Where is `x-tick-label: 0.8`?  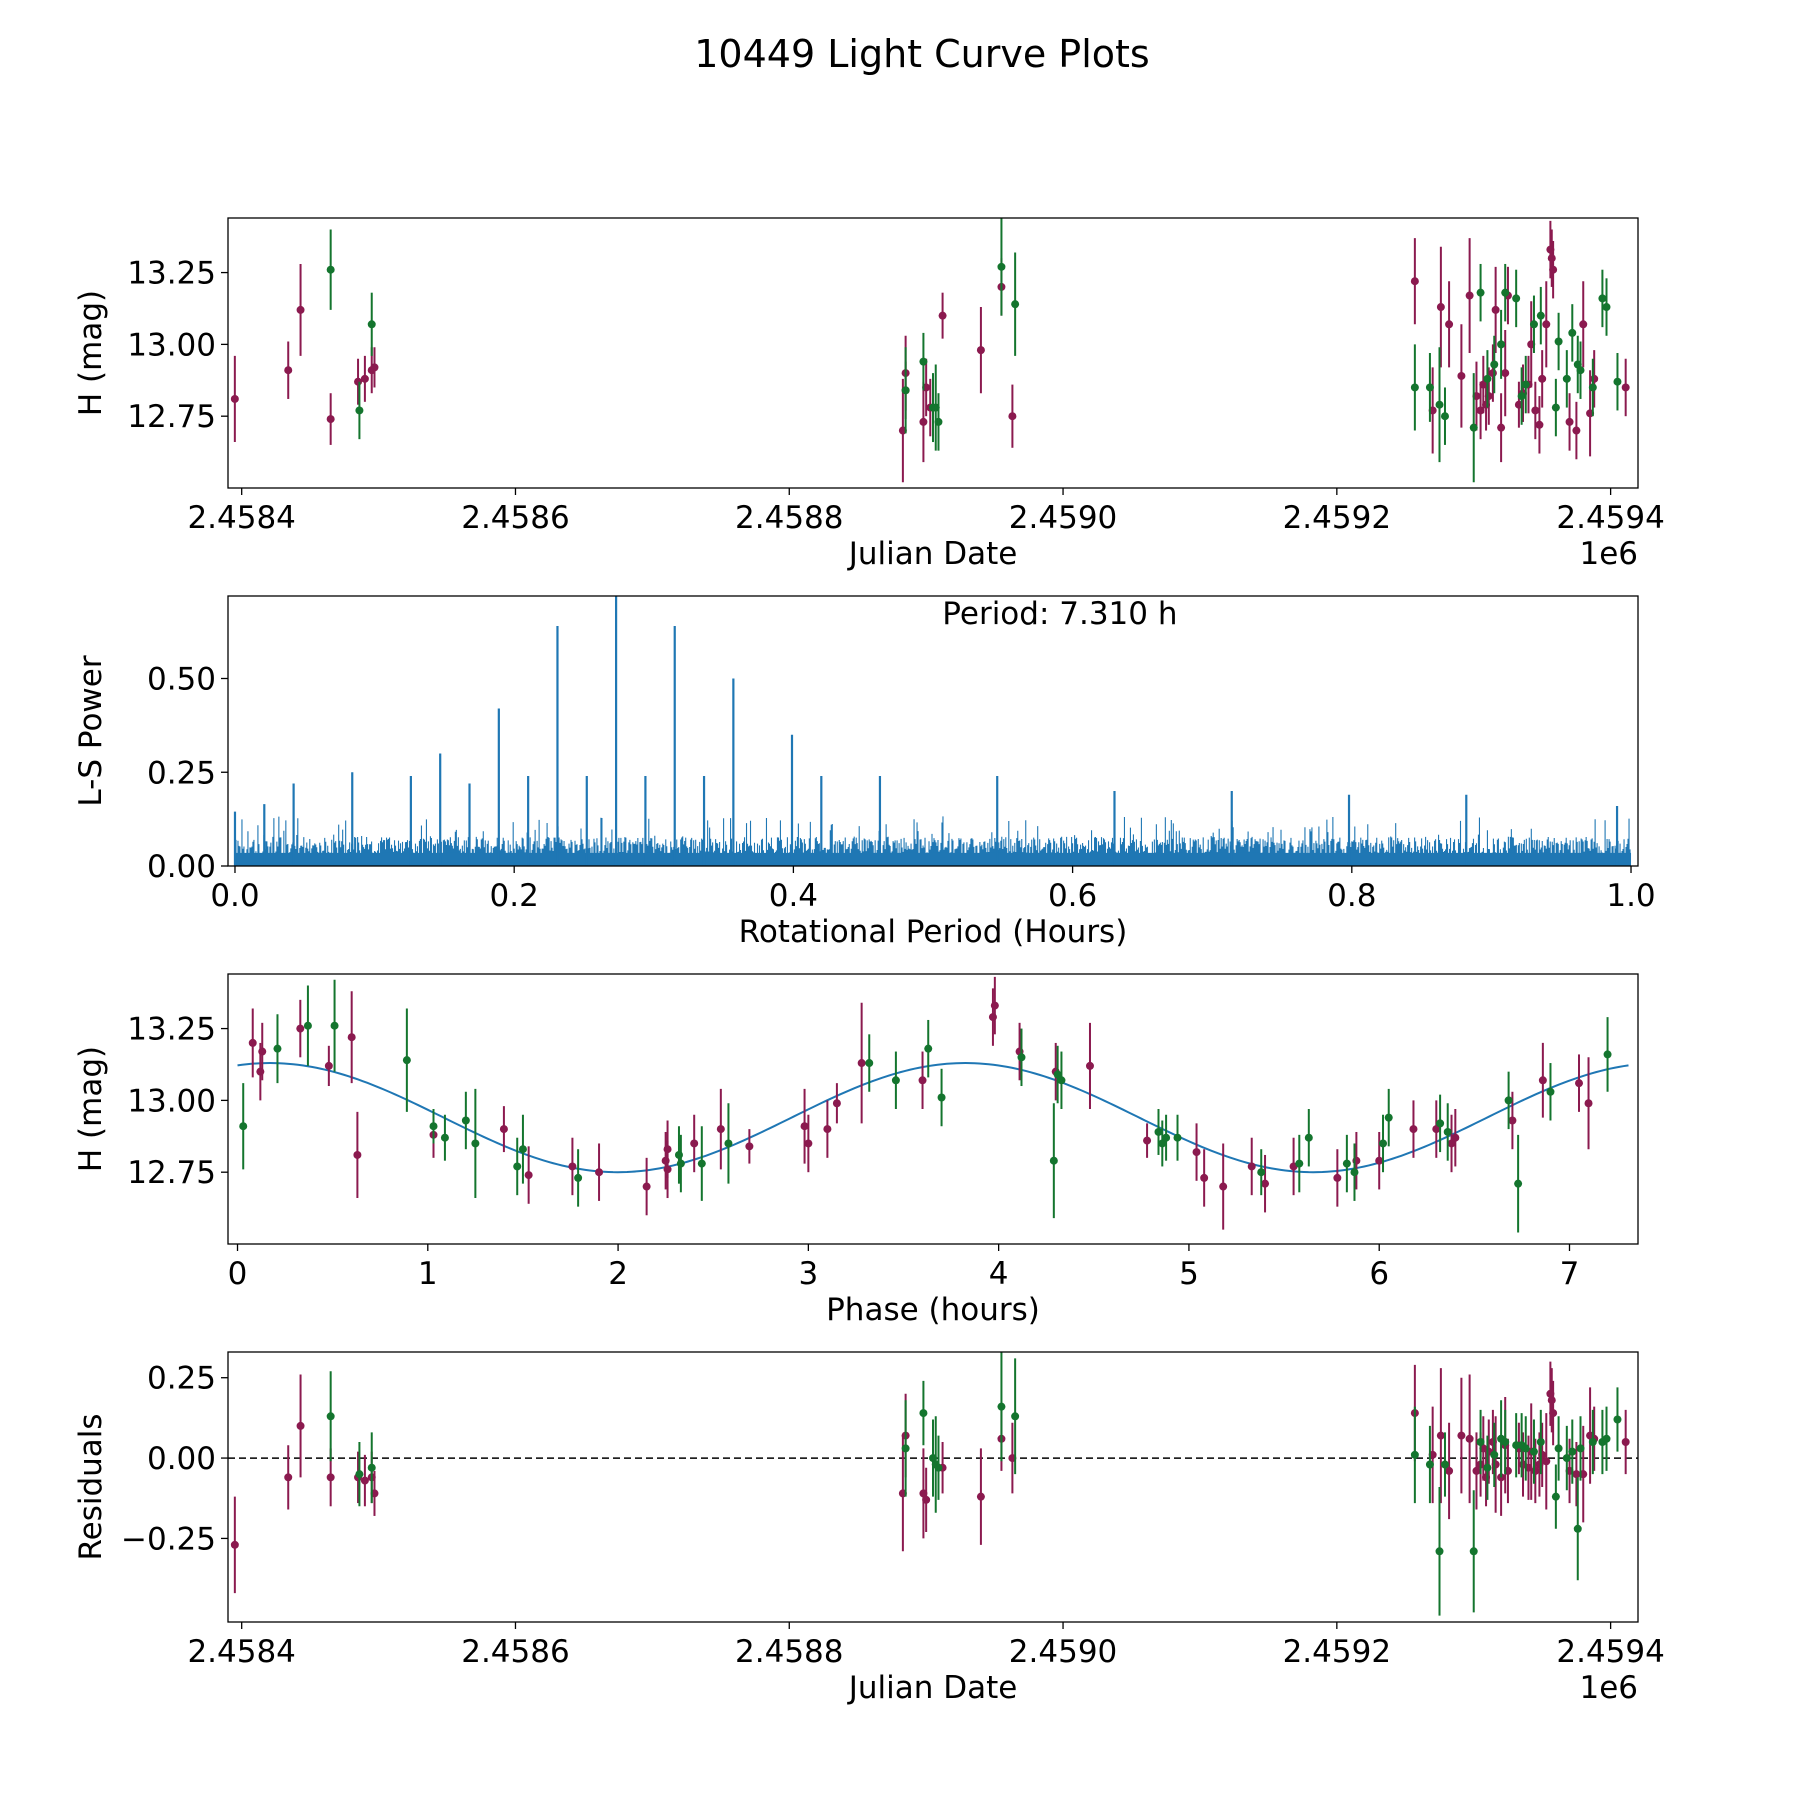
x-tick-label: 0.8 is located at coordinates (1351, 896).